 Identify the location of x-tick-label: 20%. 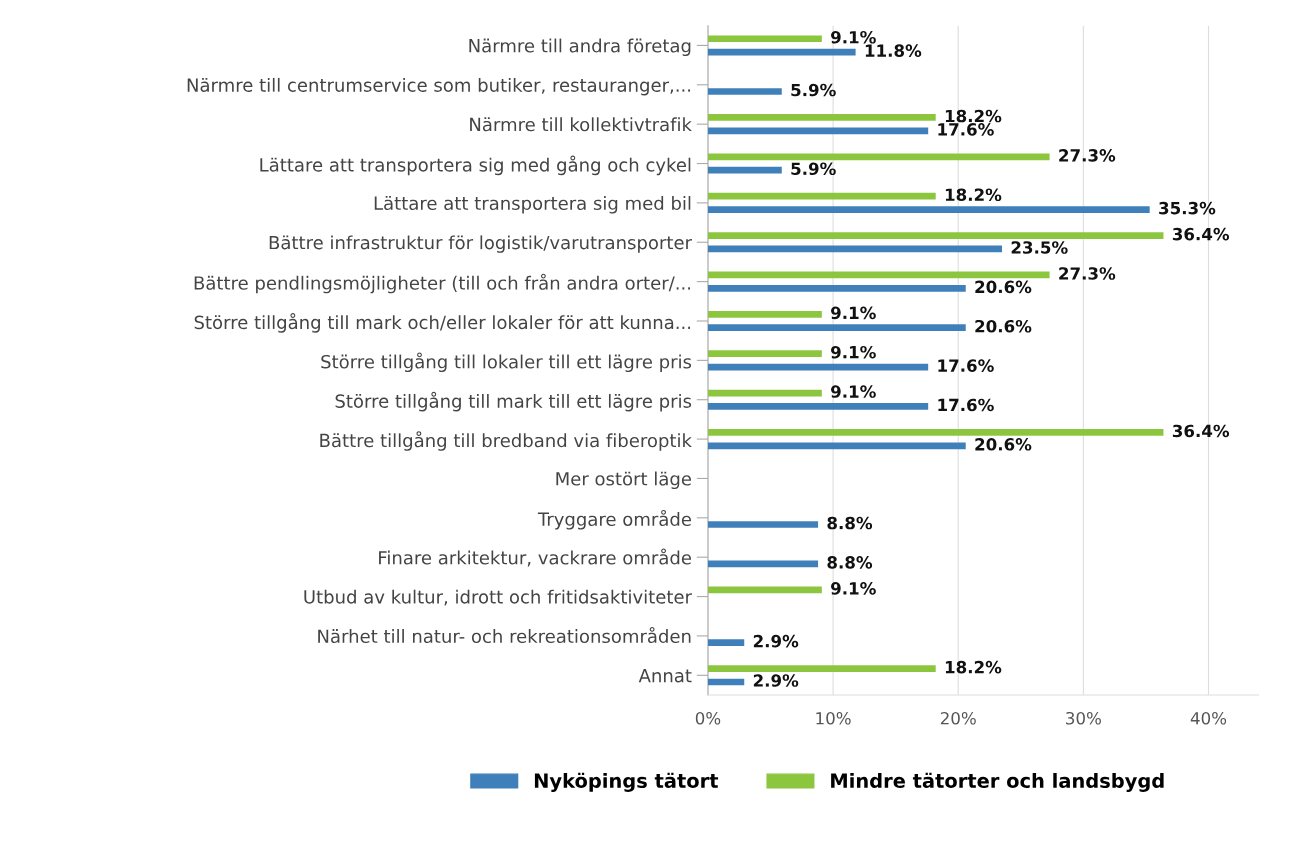
(958, 718).